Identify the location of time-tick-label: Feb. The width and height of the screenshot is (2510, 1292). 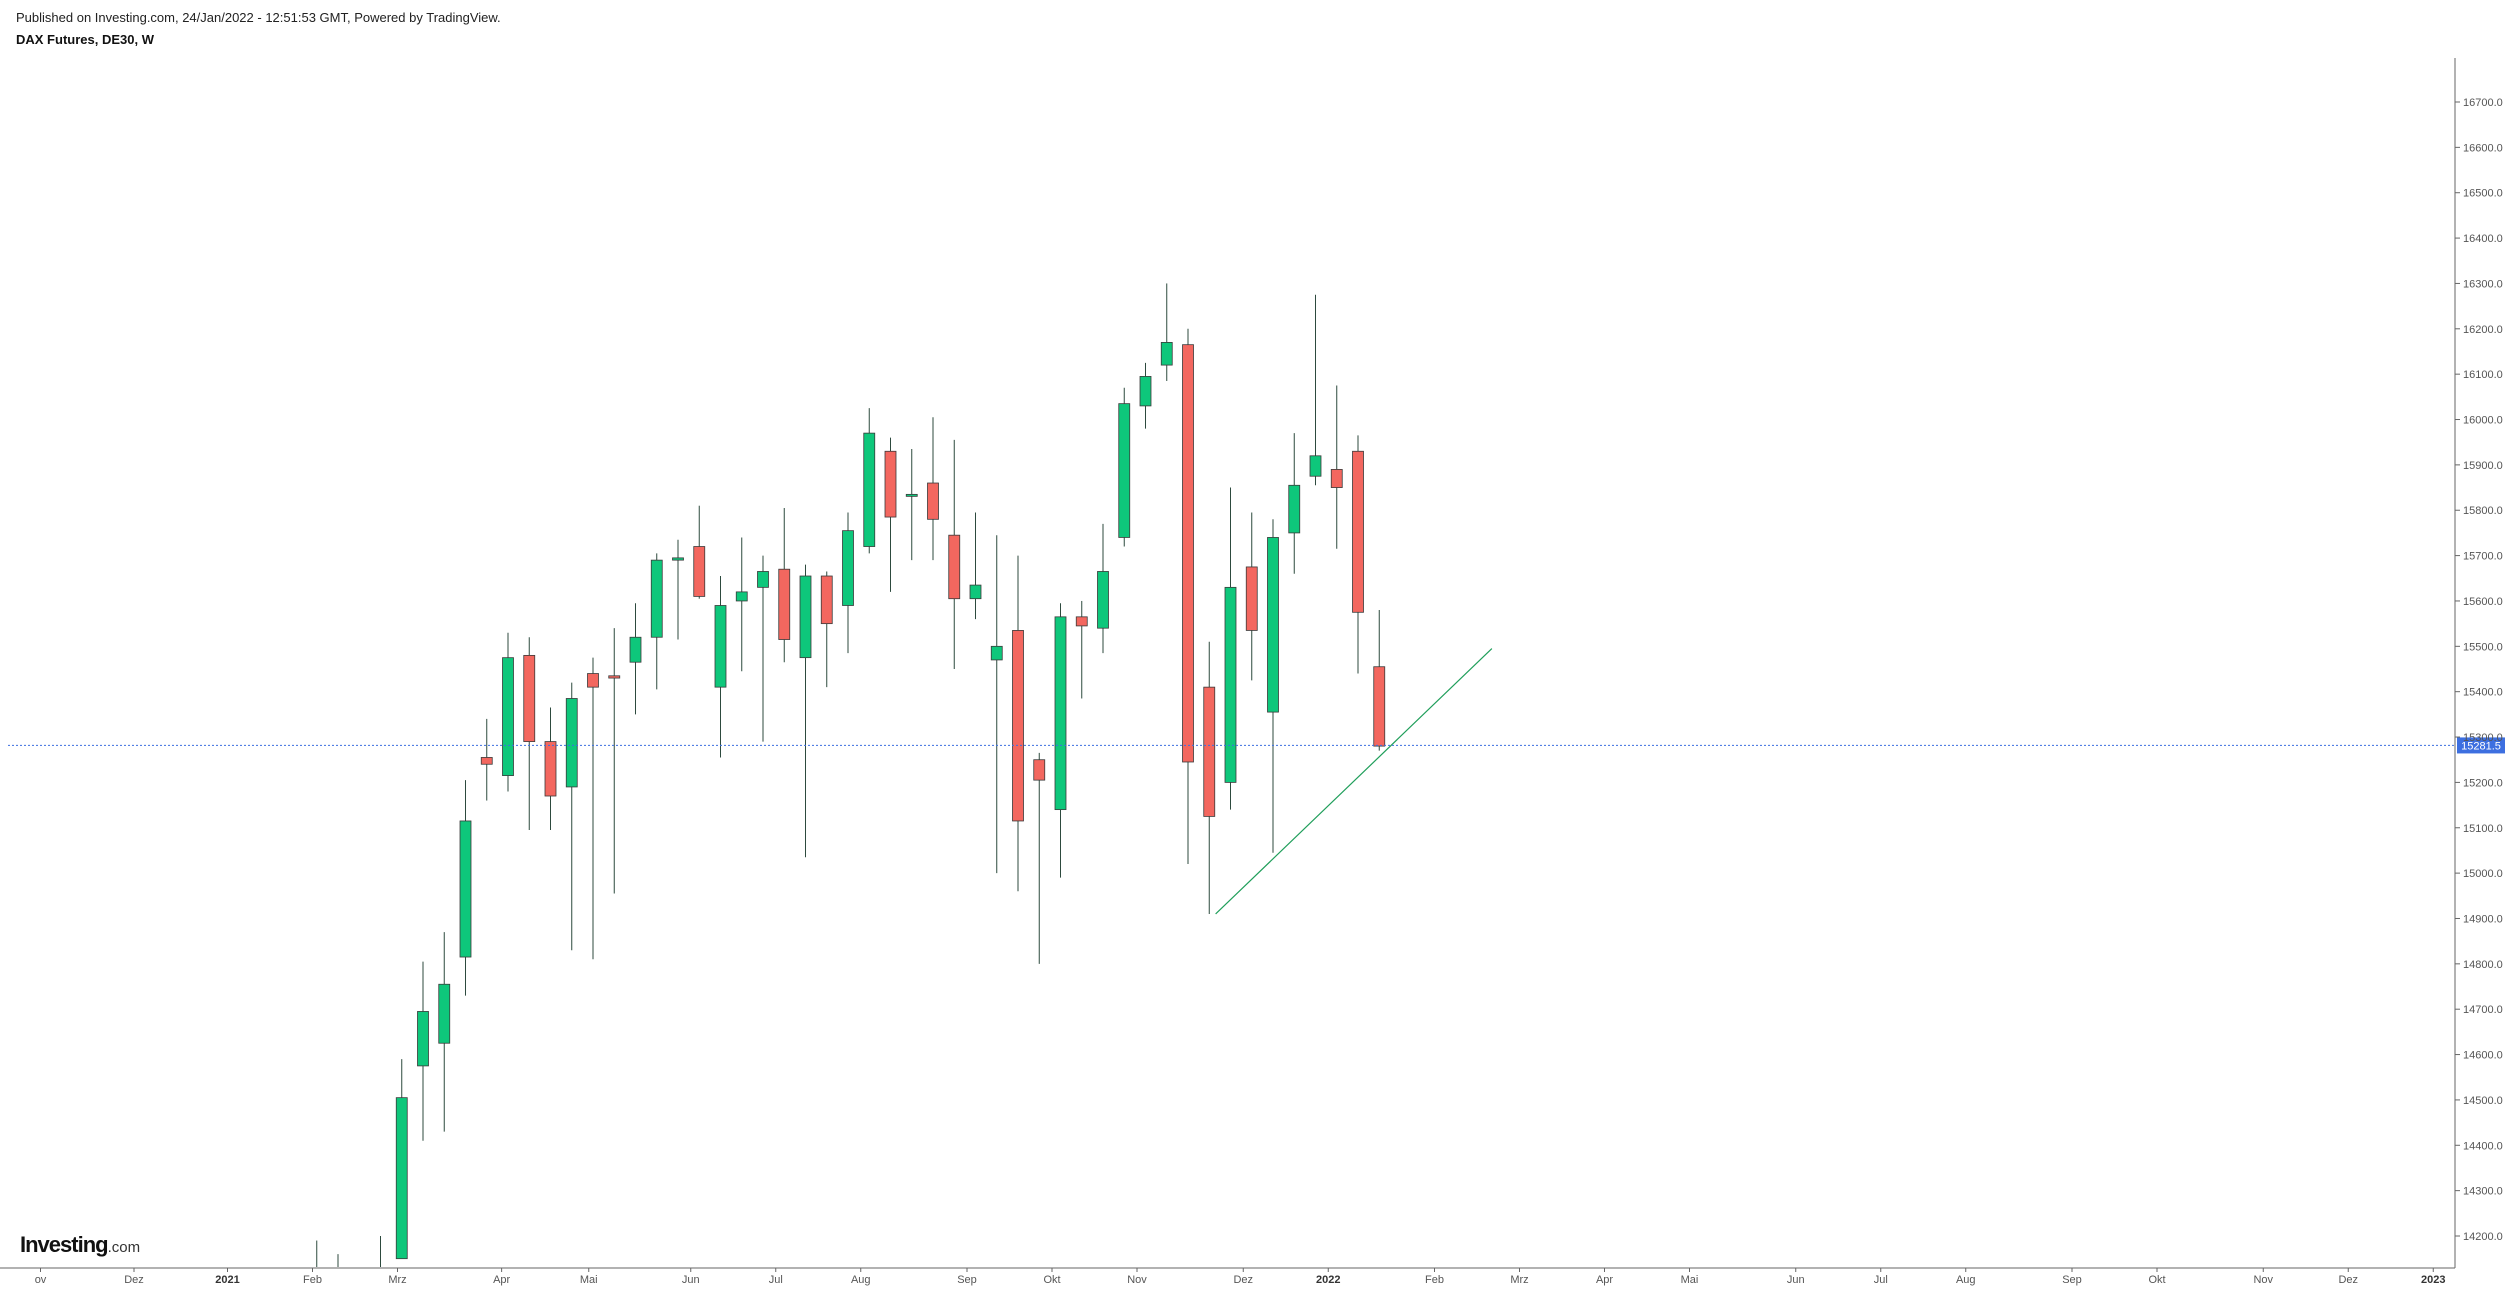
(312, 1280).